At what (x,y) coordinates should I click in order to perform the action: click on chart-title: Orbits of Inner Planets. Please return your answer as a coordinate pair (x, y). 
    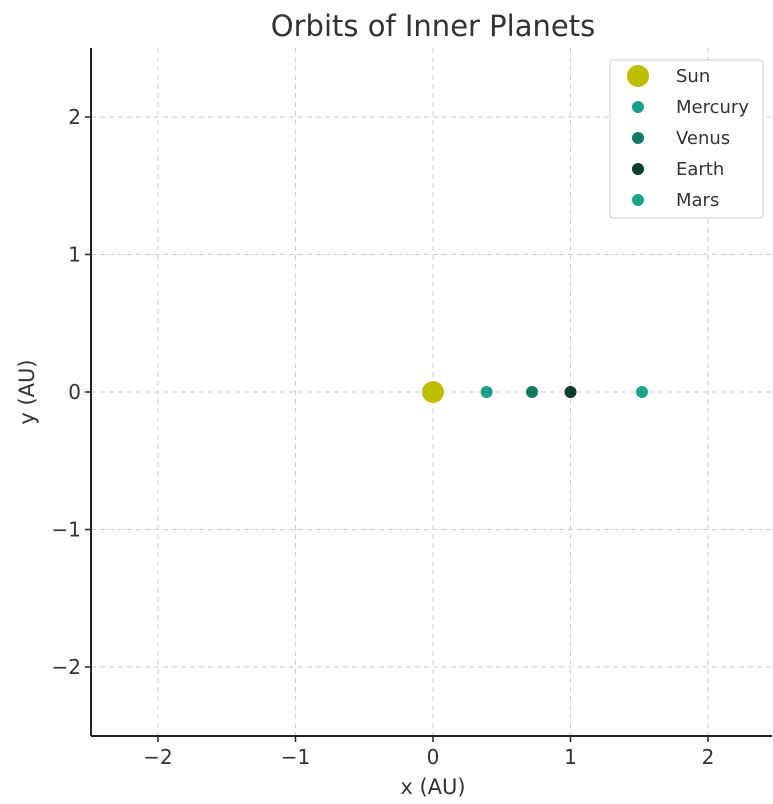
    Looking at the image, I should click on (433, 26).